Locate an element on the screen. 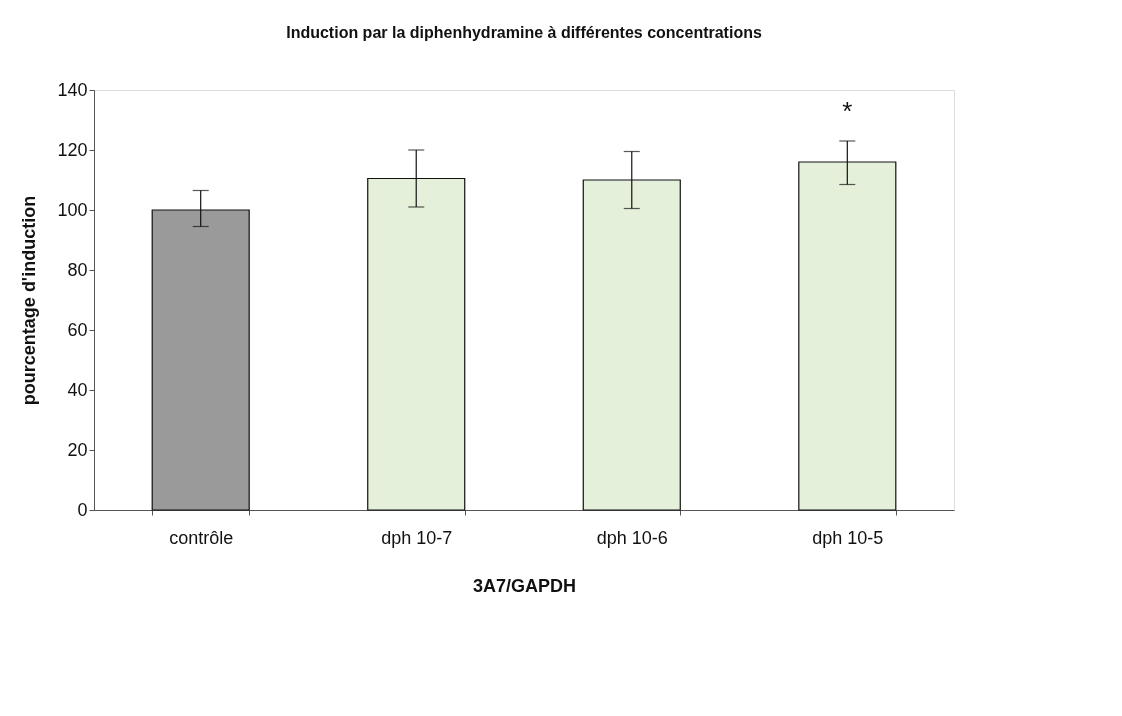  y-tick-label: 120 is located at coordinates (72, 149).